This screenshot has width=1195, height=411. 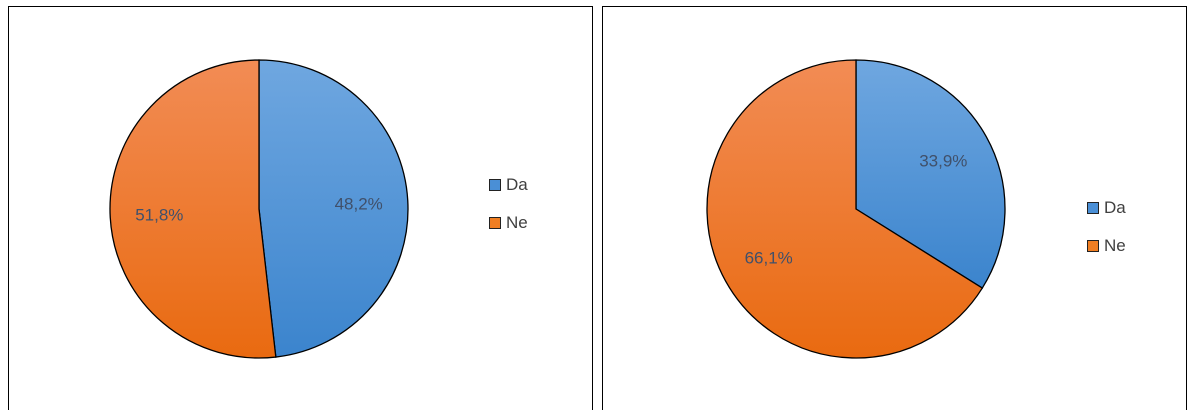 What do you see at coordinates (769, 257) in the screenshot?
I see `data-label-ne: 66,1%` at bounding box center [769, 257].